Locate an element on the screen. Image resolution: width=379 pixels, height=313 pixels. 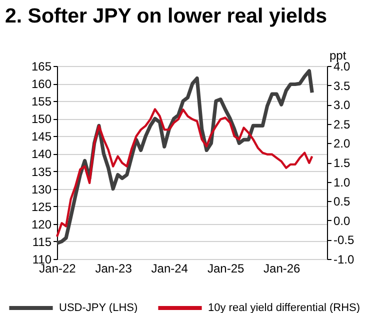
y2-tick-label: 4.0 is located at coordinates (342, 67).